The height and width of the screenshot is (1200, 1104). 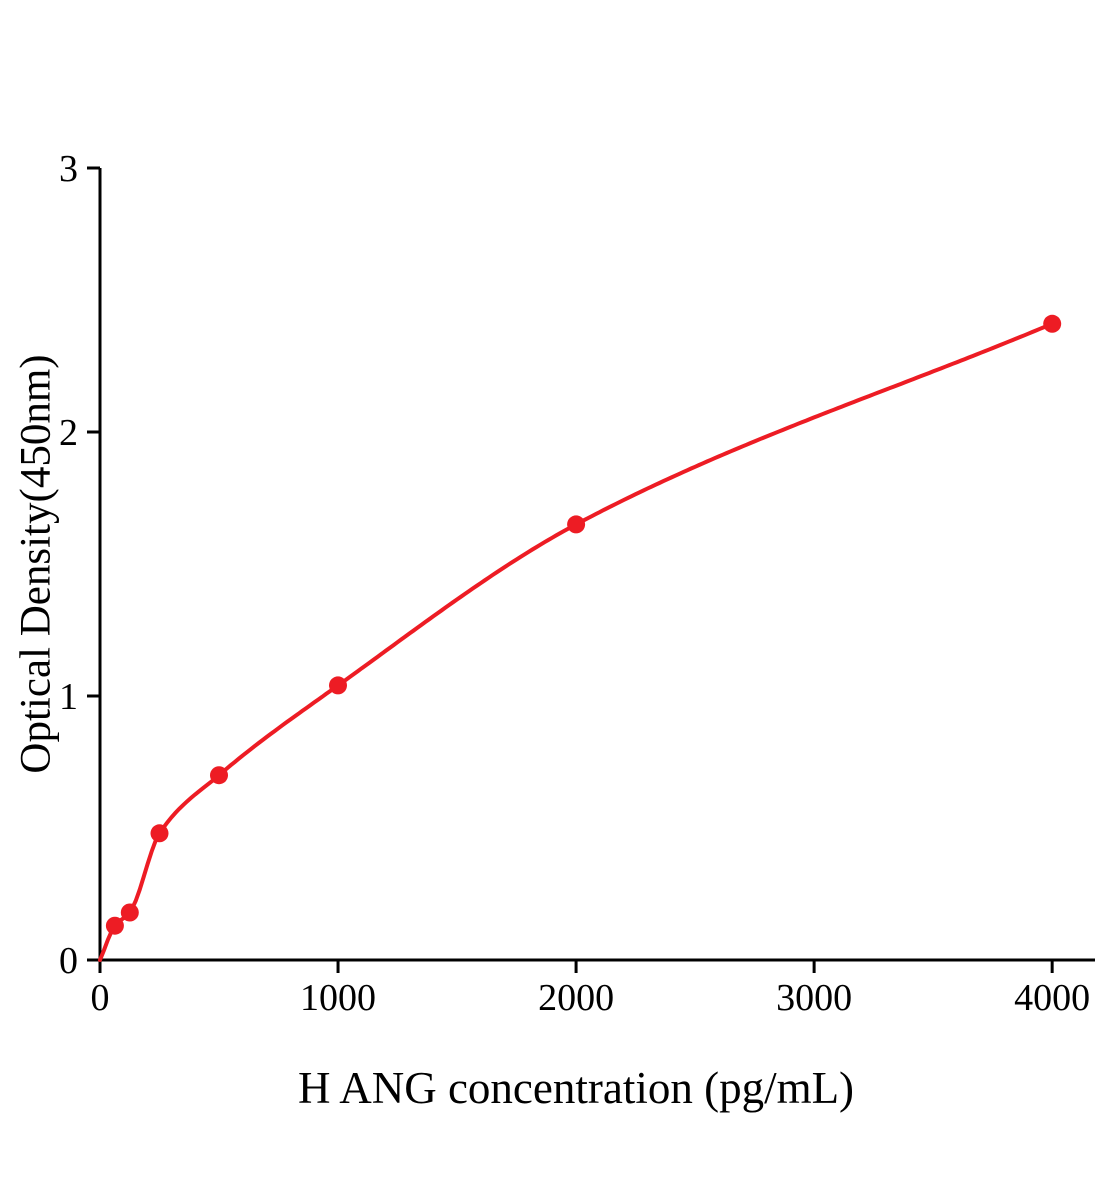 What do you see at coordinates (36, 564) in the screenshot?
I see `y-axis-title: Optical Density(450nm)` at bounding box center [36, 564].